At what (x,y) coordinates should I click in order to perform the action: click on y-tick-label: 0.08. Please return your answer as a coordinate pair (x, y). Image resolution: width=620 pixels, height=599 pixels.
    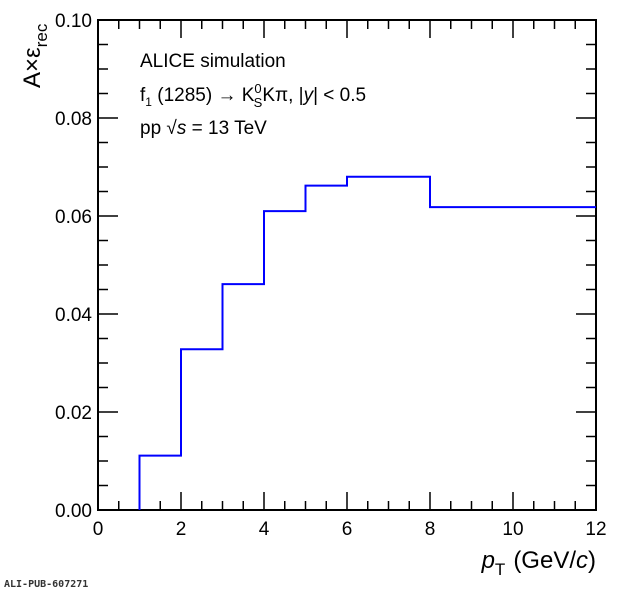
    Looking at the image, I should click on (73, 119).